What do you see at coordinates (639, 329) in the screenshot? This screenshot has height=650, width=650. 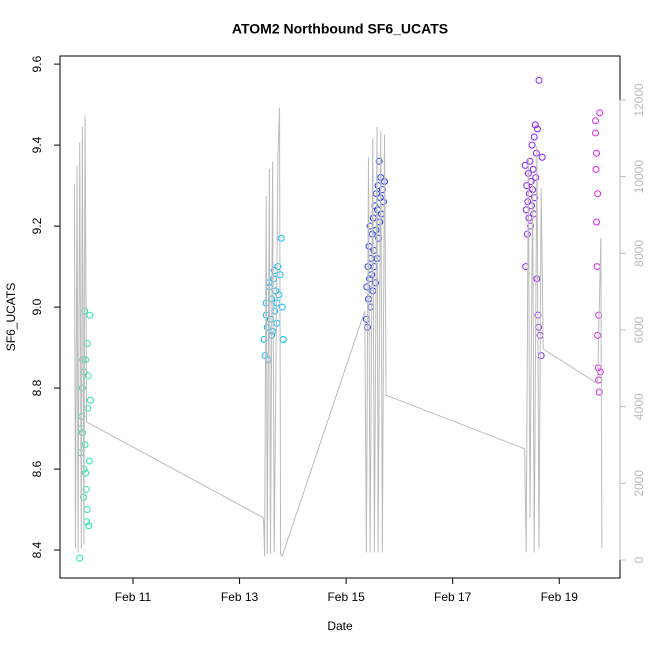 I see `y2-tick-label: 6000` at bounding box center [639, 329].